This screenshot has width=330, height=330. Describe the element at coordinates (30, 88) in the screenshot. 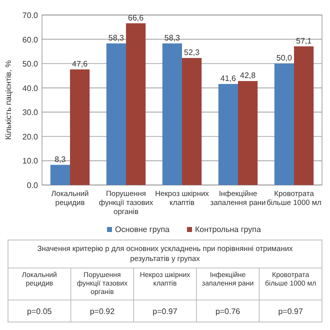

I see `y-tick-label: 40.0` at that location.